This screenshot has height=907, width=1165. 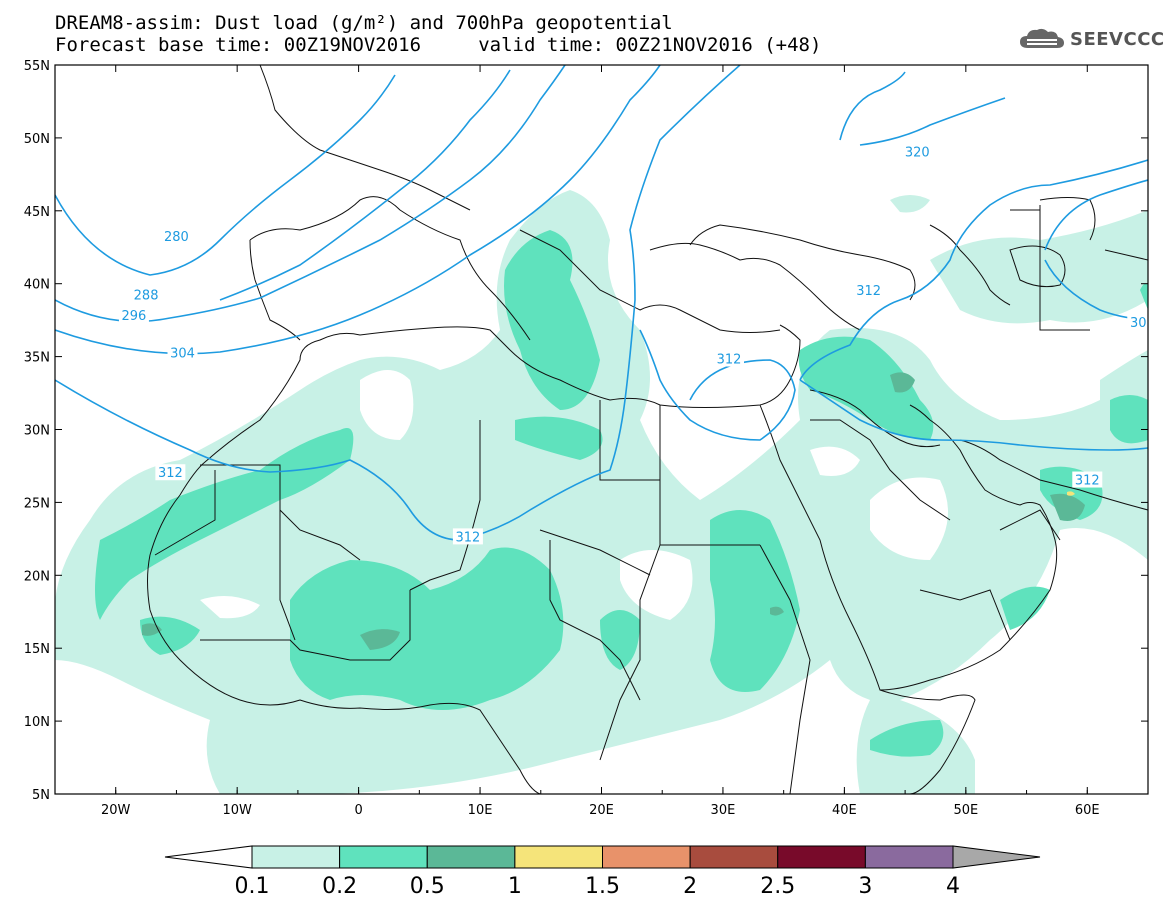 I want to click on lat-label: 20N, so click(x=37, y=576).